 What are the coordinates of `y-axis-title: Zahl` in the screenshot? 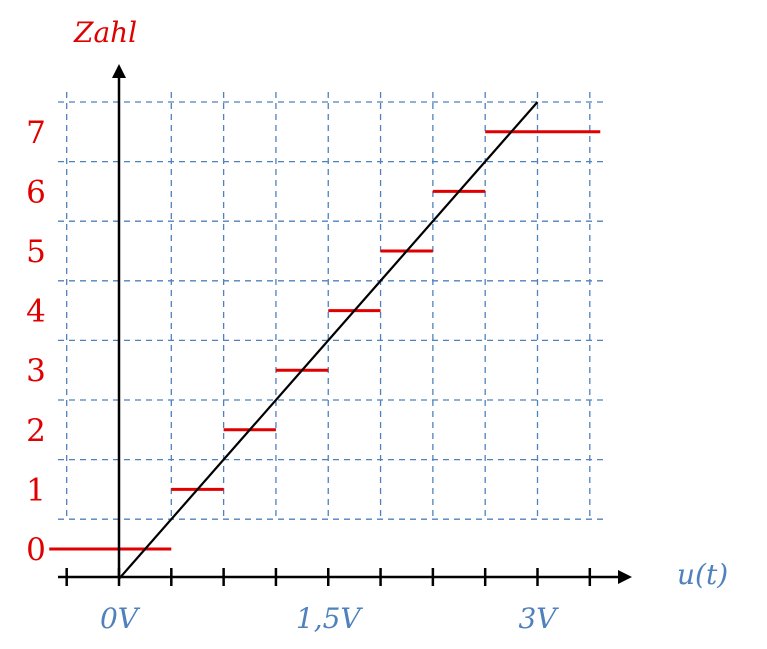 It's located at (105, 32).